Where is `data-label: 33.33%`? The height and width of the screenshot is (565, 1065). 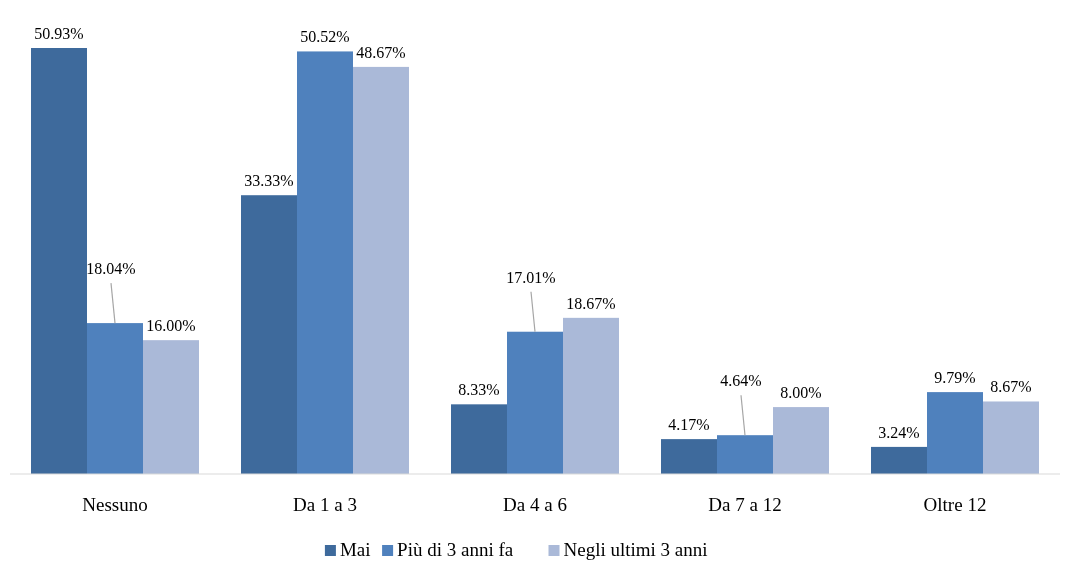 data-label: 33.33% is located at coordinates (269, 181).